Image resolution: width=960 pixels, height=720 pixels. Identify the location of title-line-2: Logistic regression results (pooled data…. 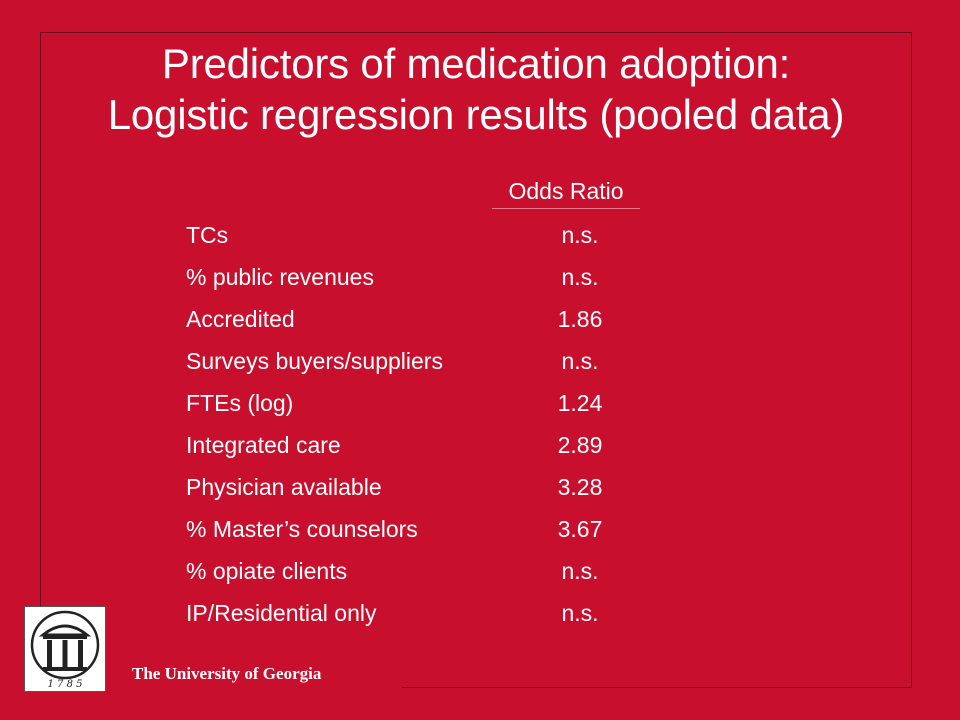
(476, 114).